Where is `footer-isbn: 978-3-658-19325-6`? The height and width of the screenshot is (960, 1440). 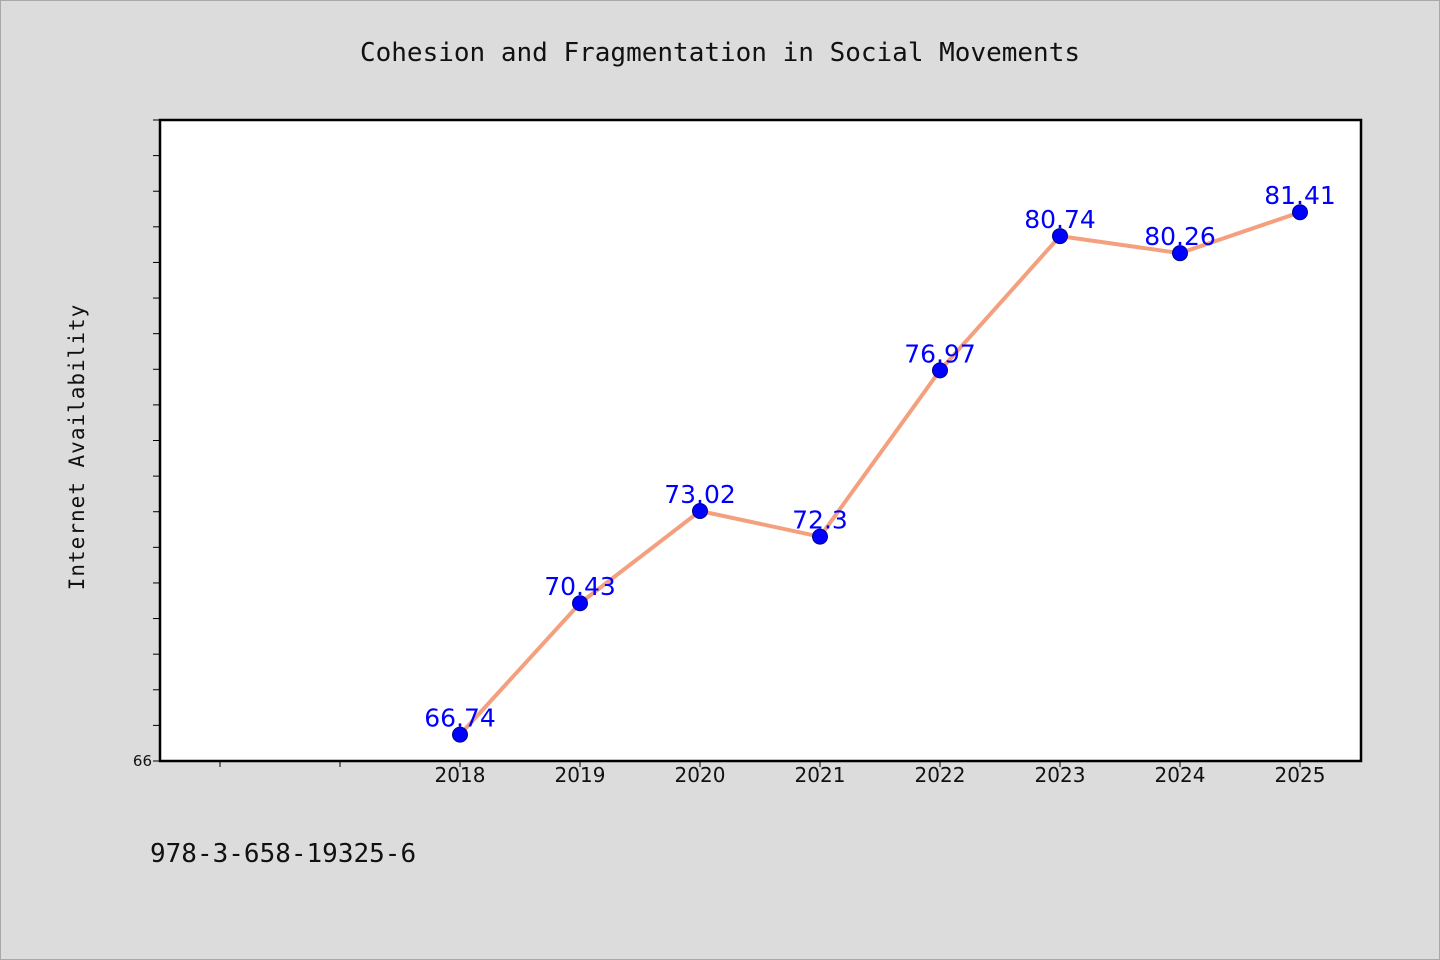 footer-isbn: 978-3-658-19325-6 is located at coordinates (283, 854).